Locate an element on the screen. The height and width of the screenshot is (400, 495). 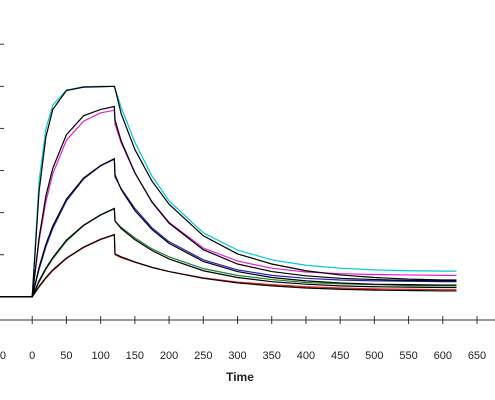
x-tick-label: 350 is located at coordinates (272, 356).